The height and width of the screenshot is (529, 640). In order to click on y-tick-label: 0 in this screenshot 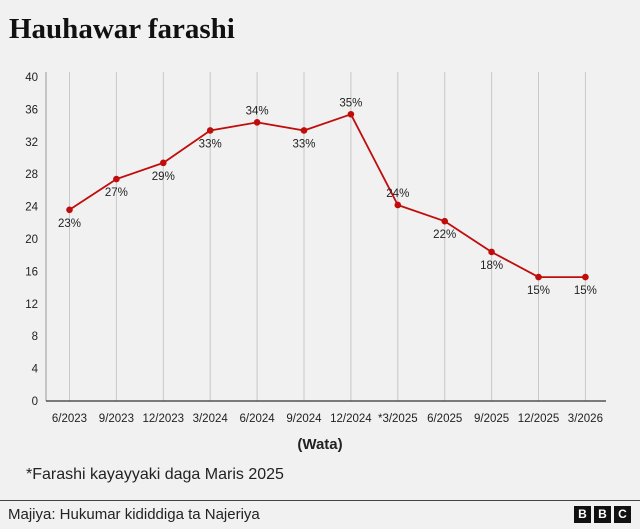, I will do `click(35, 402)`.